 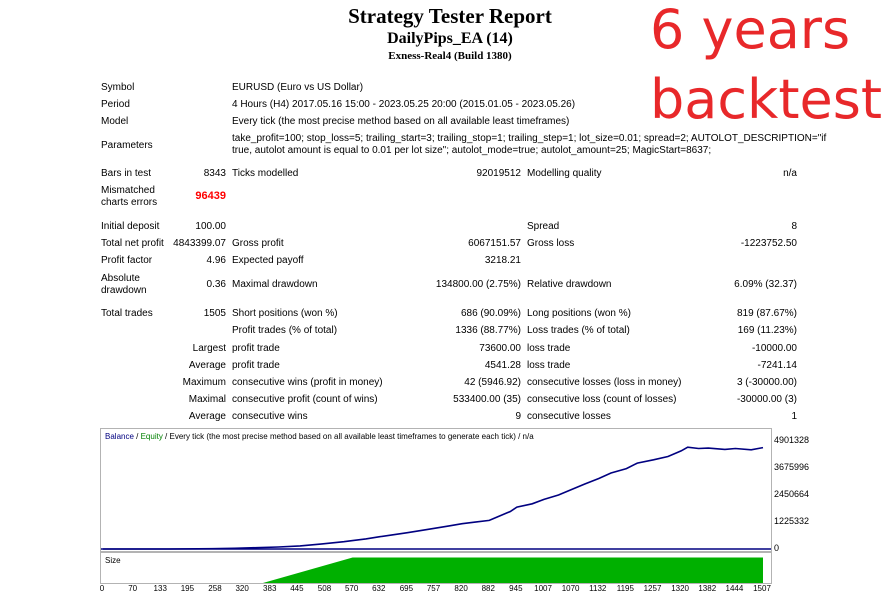 I want to click on x-tick-label: 258, so click(x=215, y=588).